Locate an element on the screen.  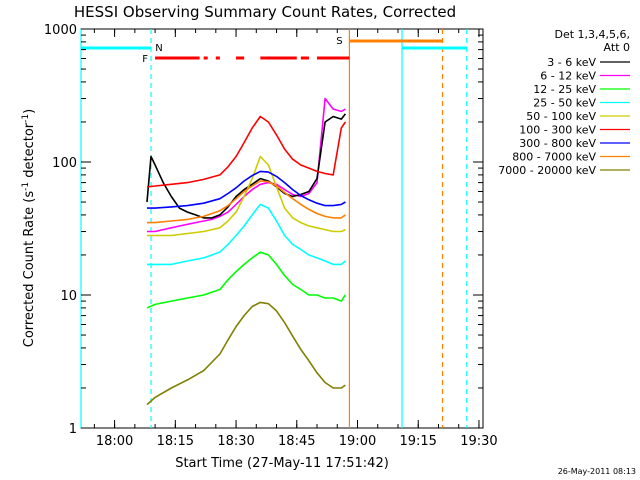
legend-label: 12 - 25 keV is located at coordinates (564, 89).